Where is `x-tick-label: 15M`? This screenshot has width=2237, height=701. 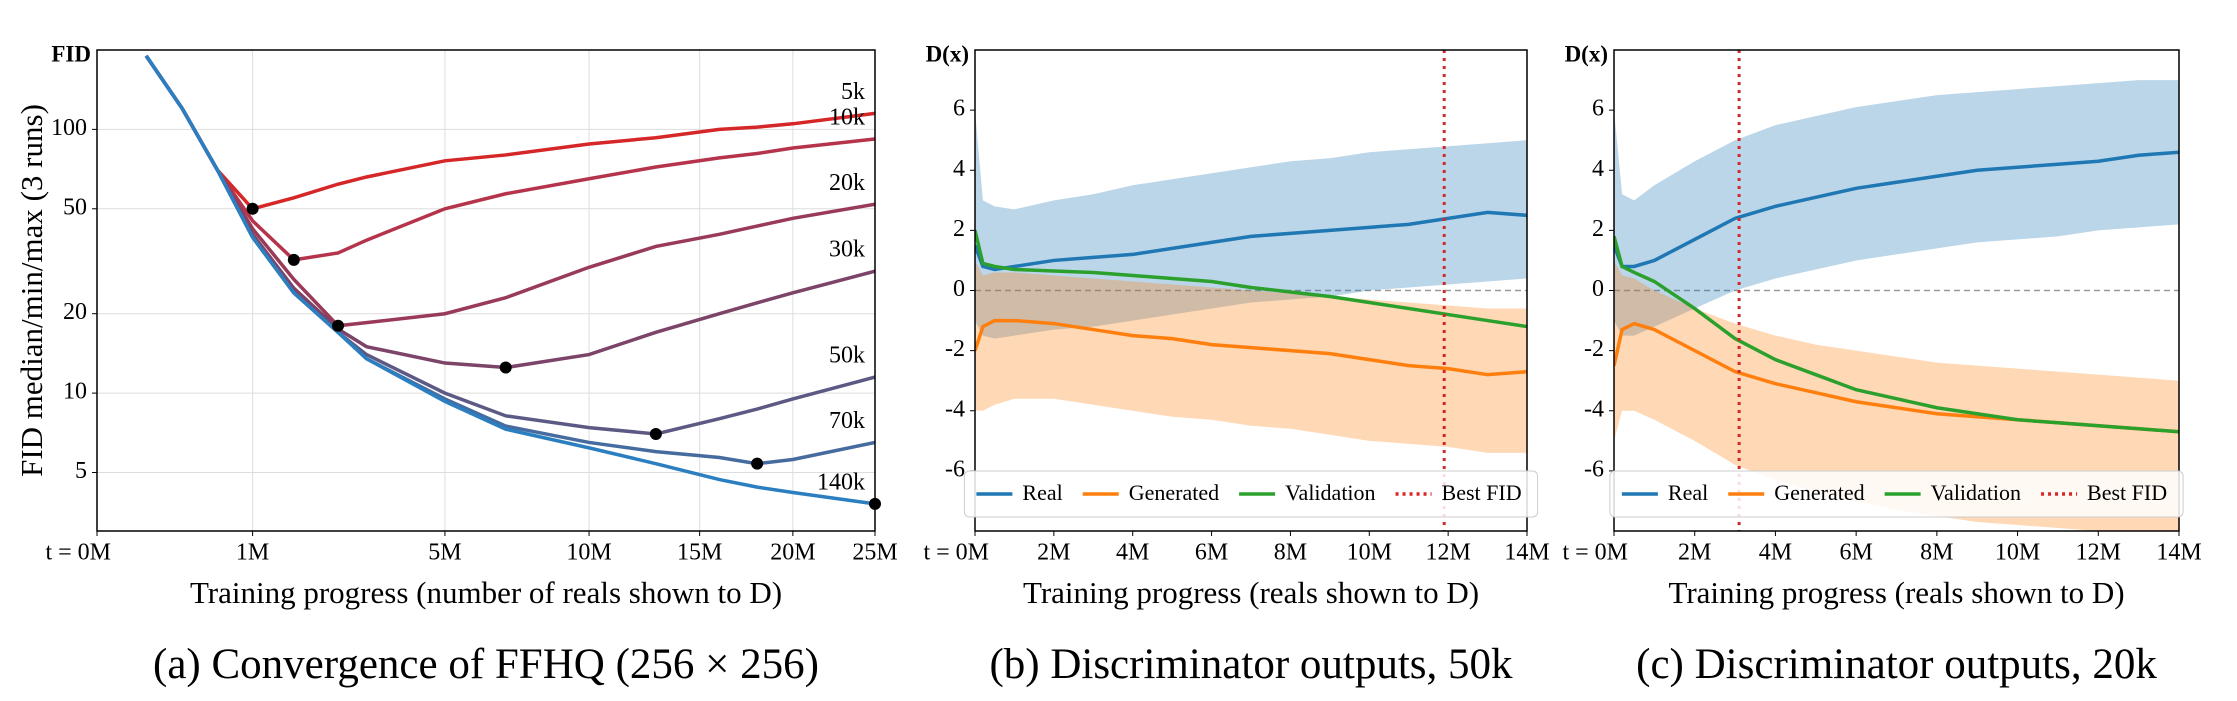 x-tick-label: 15M is located at coordinates (699, 553).